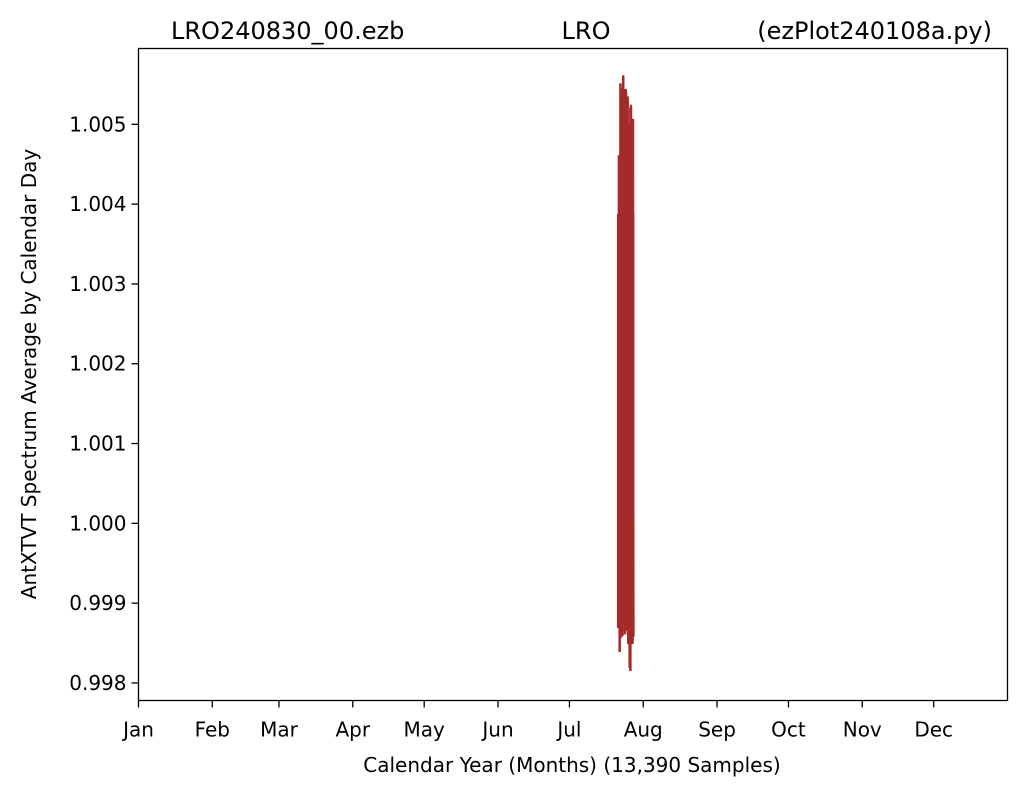 This screenshot has width=1024, height=798. I want to click on x-tick-label: Jan, so click(137, 730).